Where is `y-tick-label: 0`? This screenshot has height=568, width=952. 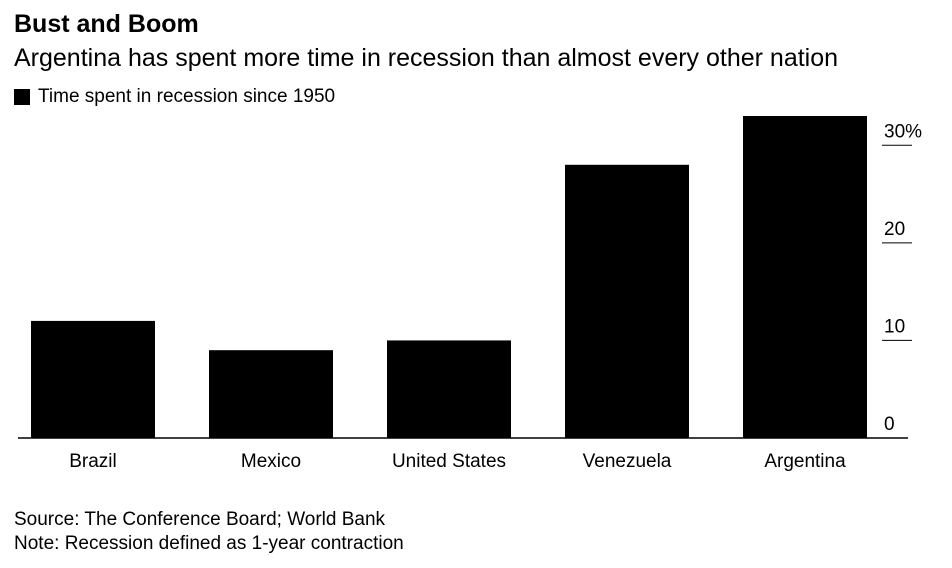 y-tick-label: 0 is located at coordinates (889, 424).